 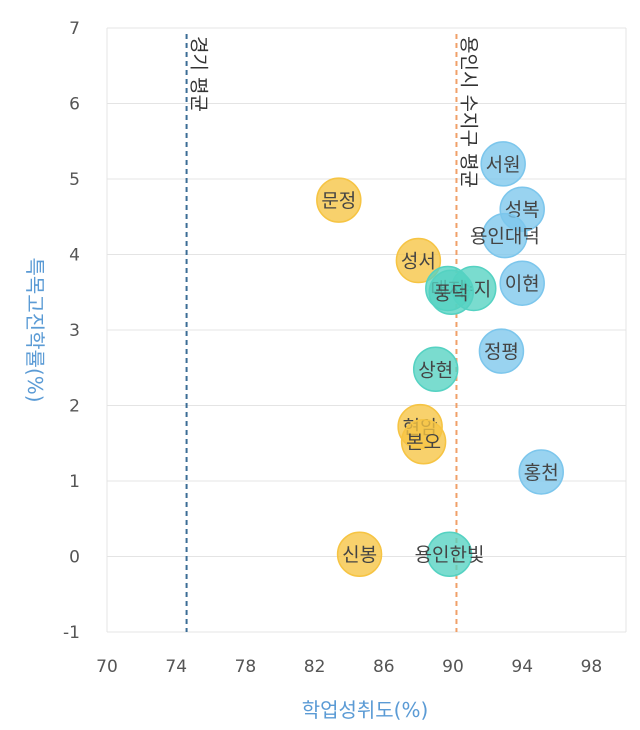 What do you see at coordinates (107, 667) in the screenshot?
I see `x-tick-label: 70` at bounding box center [107, 667].